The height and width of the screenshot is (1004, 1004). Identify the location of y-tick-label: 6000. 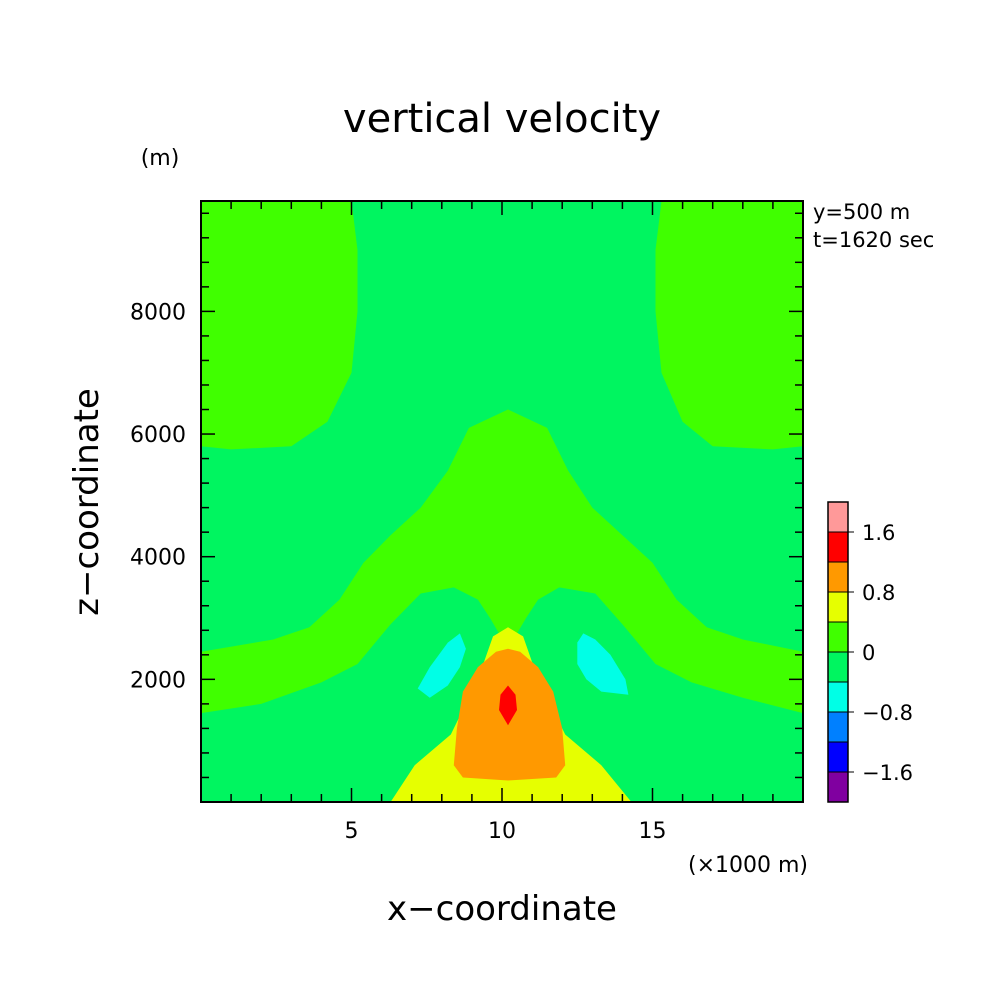
(158, 435).